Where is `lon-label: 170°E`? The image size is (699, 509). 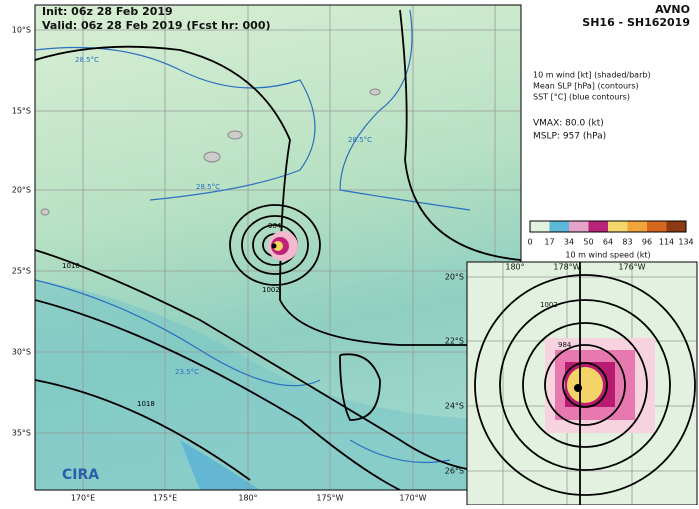
lon-label: 170°E is located at coordinates (83, 498).